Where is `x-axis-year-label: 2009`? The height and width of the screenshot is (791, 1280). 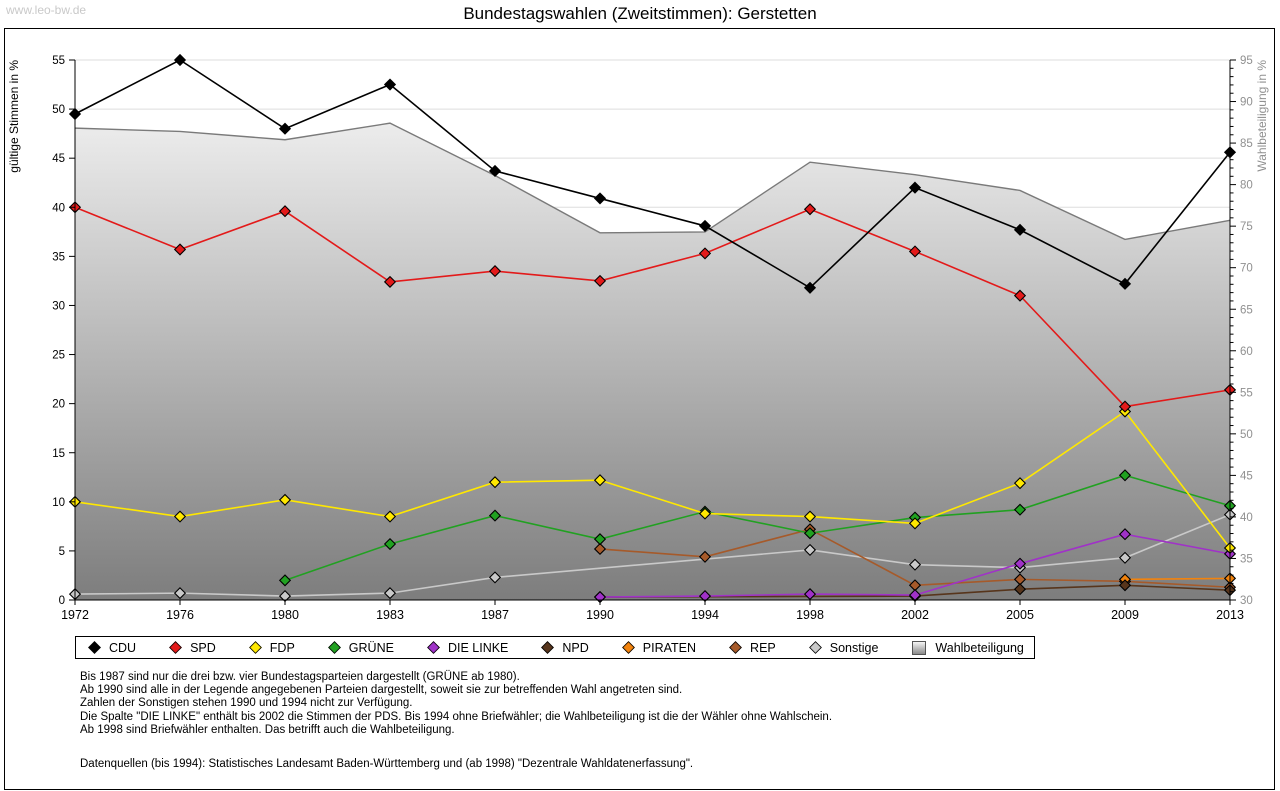
x-axis-year-label: 2009 is located at coordinates (1125, 615).